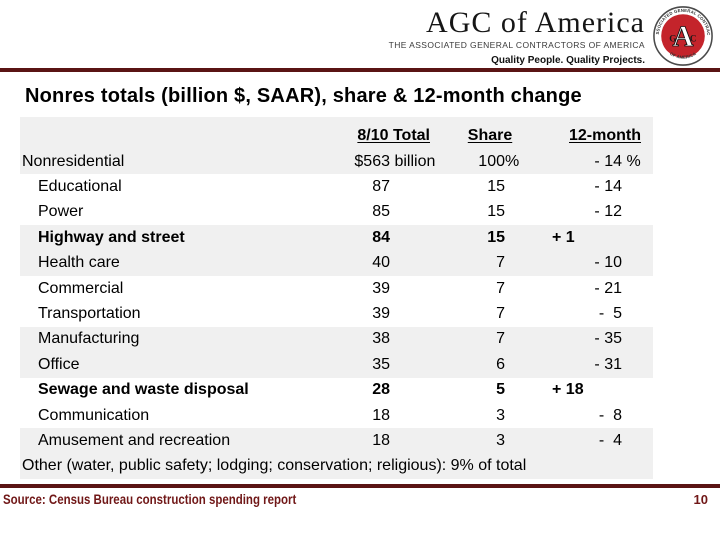 Image resolution: width=720 pixels, height=540 pixels. Describe the element at coordinates (381, 263) in the screenshot. I see `total-value: 40` at that location.